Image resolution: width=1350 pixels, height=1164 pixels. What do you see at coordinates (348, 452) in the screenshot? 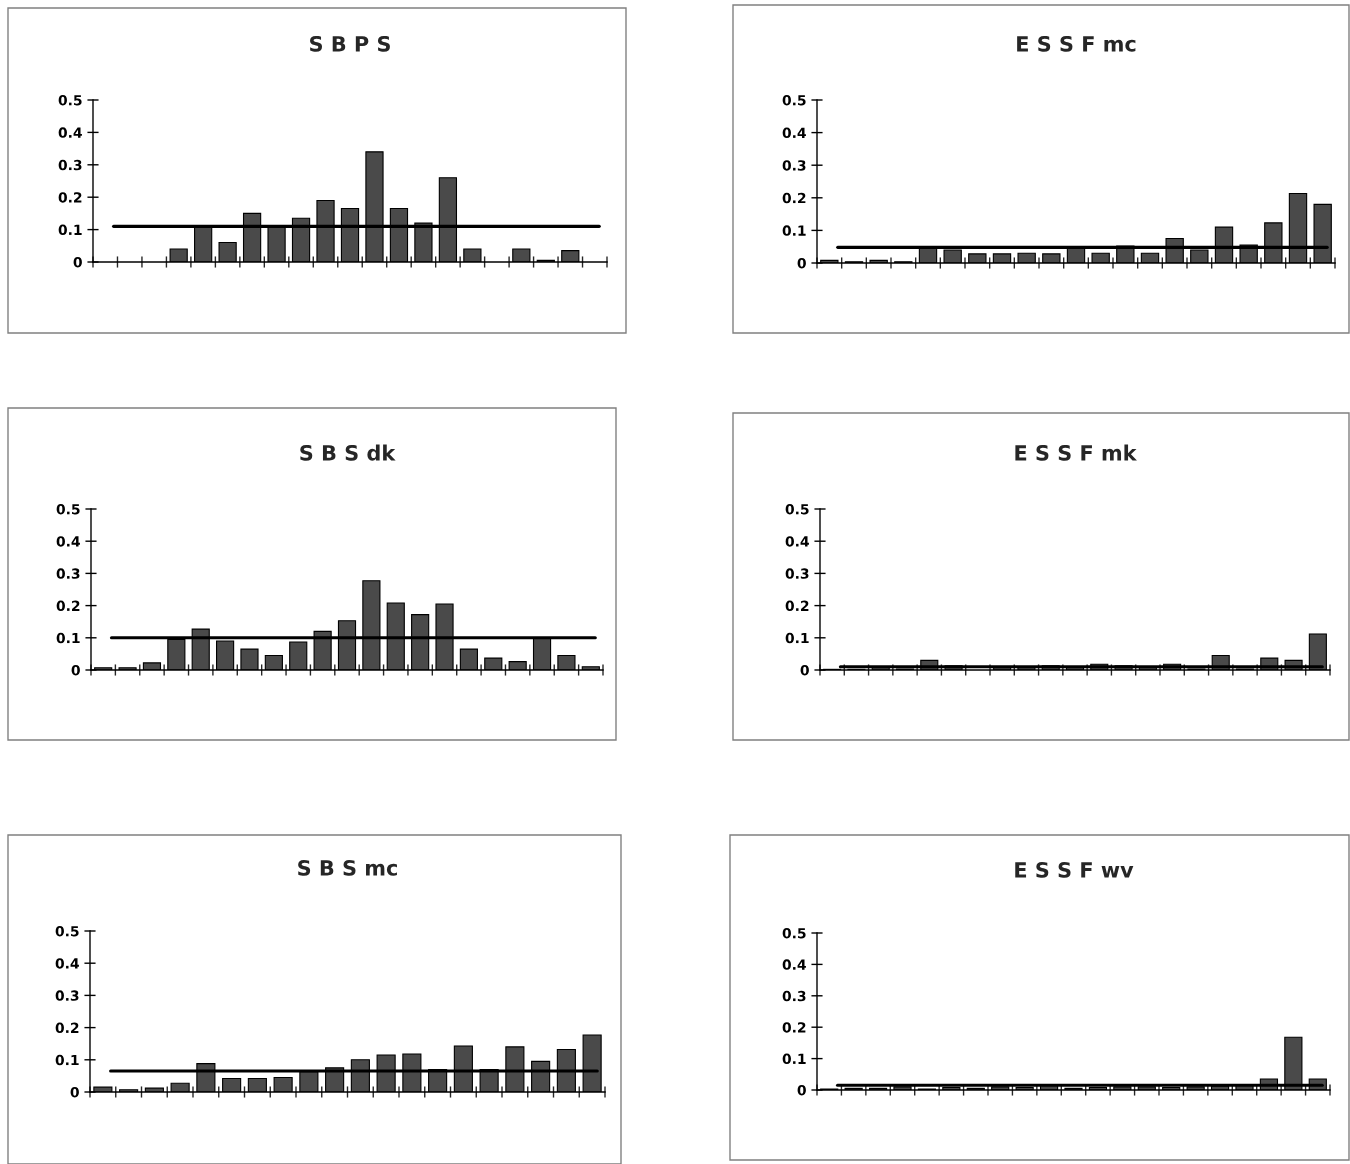
I see `chart-title: S B S dk` at bounding box center [348, 452].